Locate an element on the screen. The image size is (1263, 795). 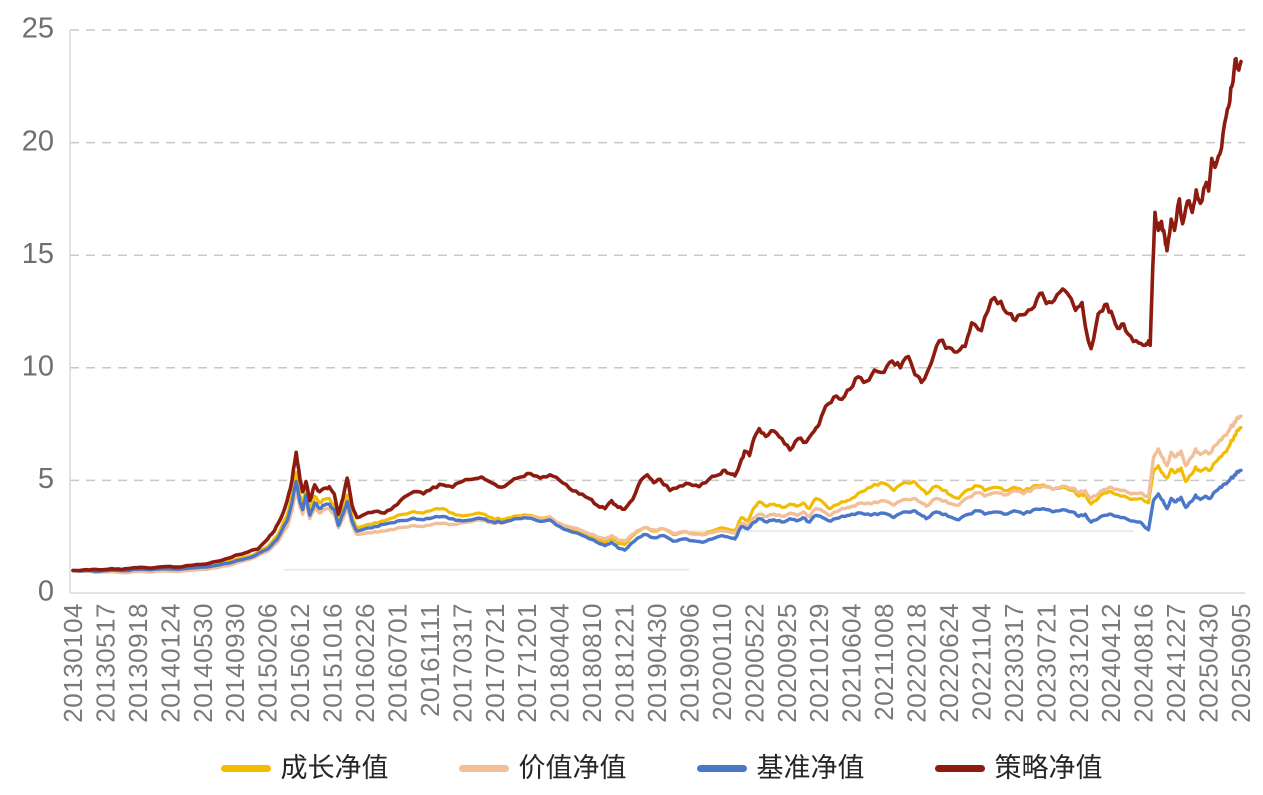
y-tick-label-15: 15 is located at coordinates (38, 254).